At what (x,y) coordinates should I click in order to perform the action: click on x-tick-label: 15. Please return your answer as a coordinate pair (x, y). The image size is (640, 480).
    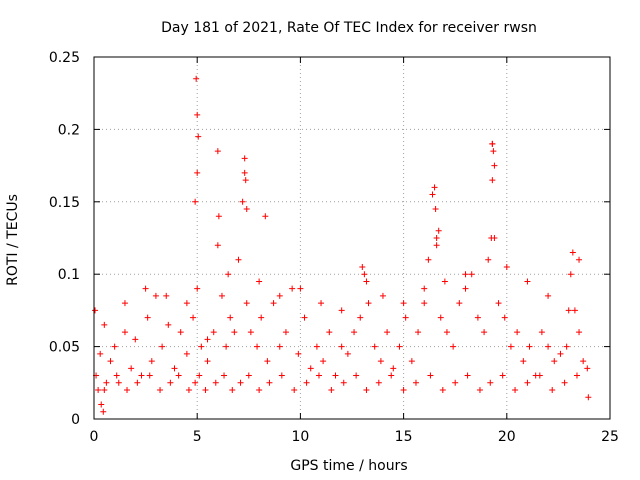
    Looking at the image, I should click on (404, 437).